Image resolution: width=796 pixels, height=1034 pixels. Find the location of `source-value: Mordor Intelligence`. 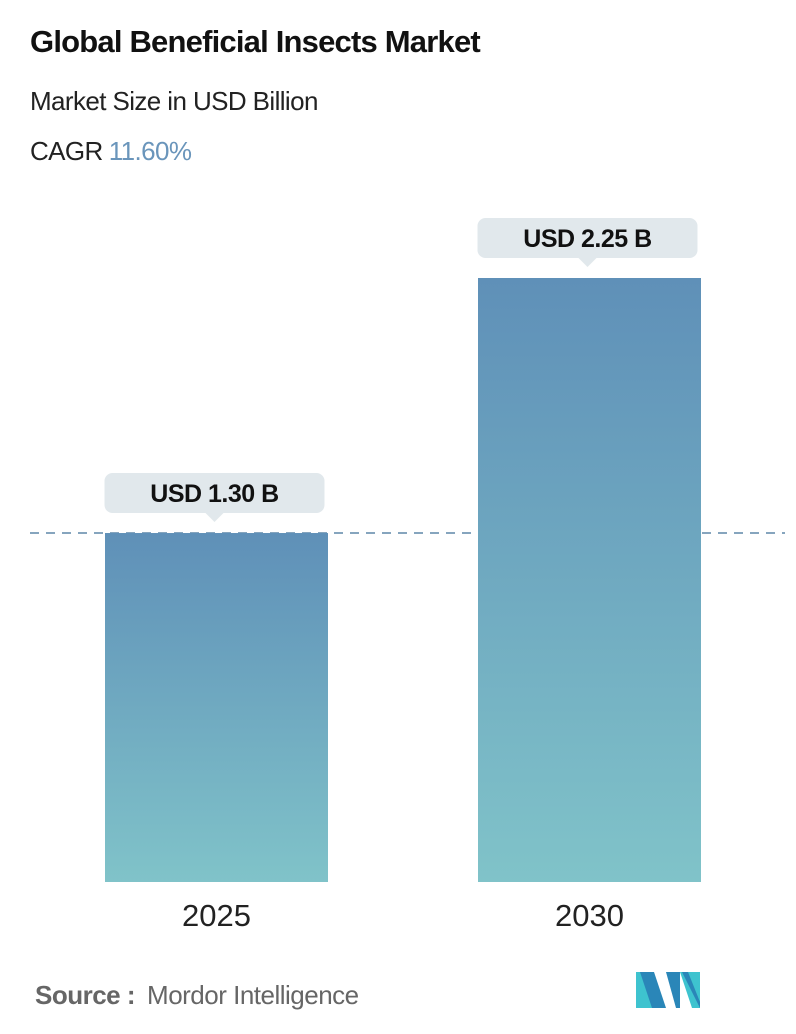

source-value: Mordor Intelligence is located at coordinates (253, 995).